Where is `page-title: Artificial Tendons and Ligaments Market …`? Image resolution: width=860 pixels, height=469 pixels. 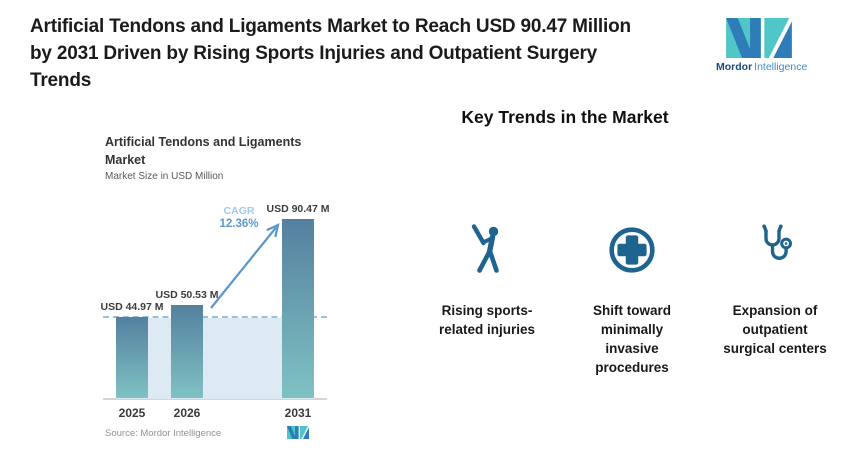
page-title: Artificial Tendons and Ligaments Market … is located at coordinates (330, 53).